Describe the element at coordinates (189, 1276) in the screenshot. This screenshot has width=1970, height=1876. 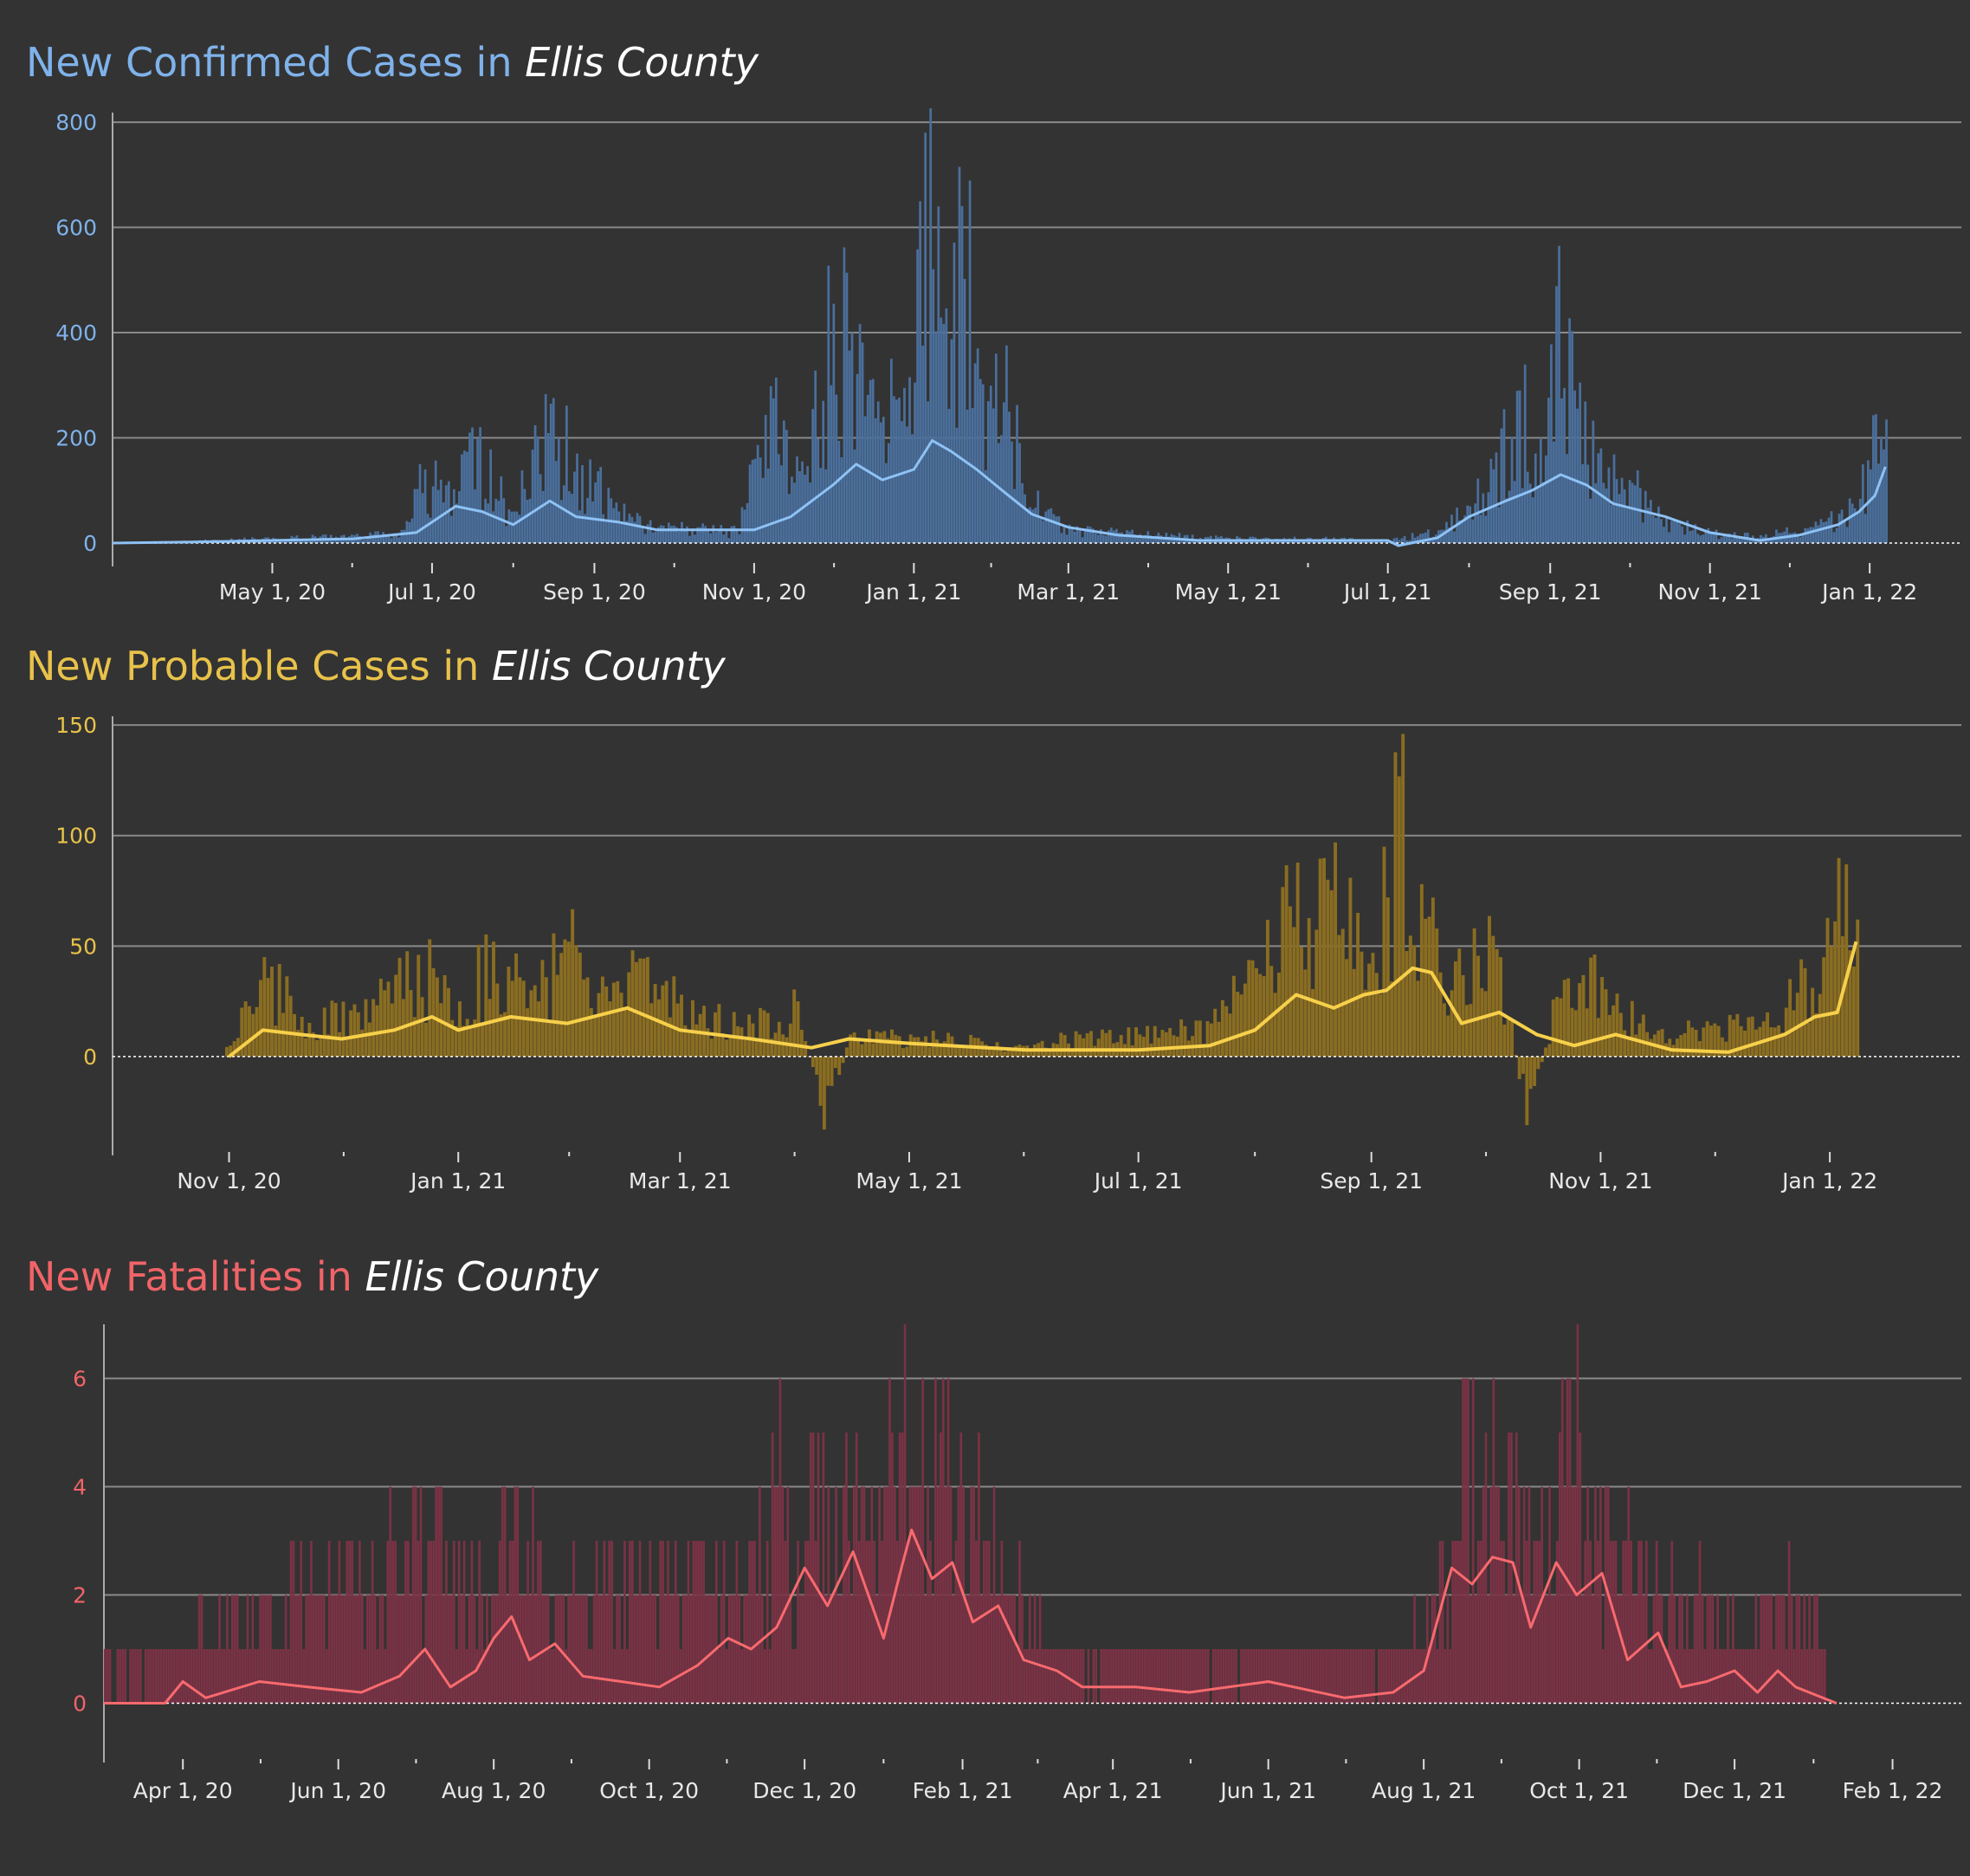
I see `title-prefix: New Fatalities in` at that location.